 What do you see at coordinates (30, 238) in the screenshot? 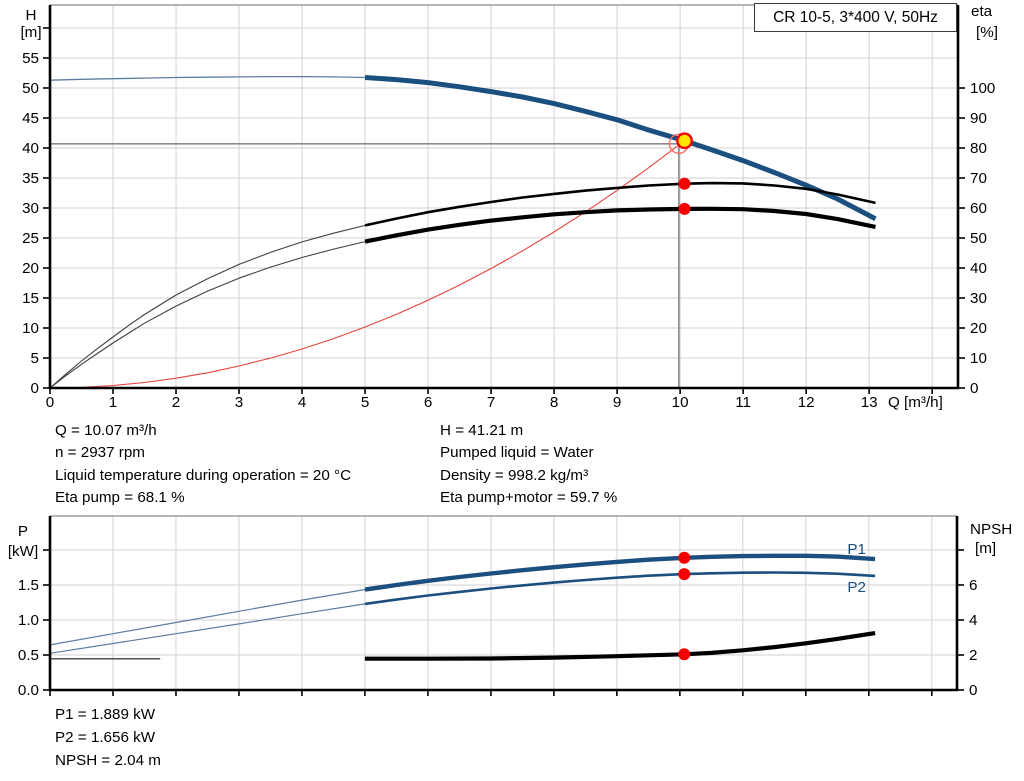
I see `y-left-tick-label: 25` at bounding box center [30, 238].